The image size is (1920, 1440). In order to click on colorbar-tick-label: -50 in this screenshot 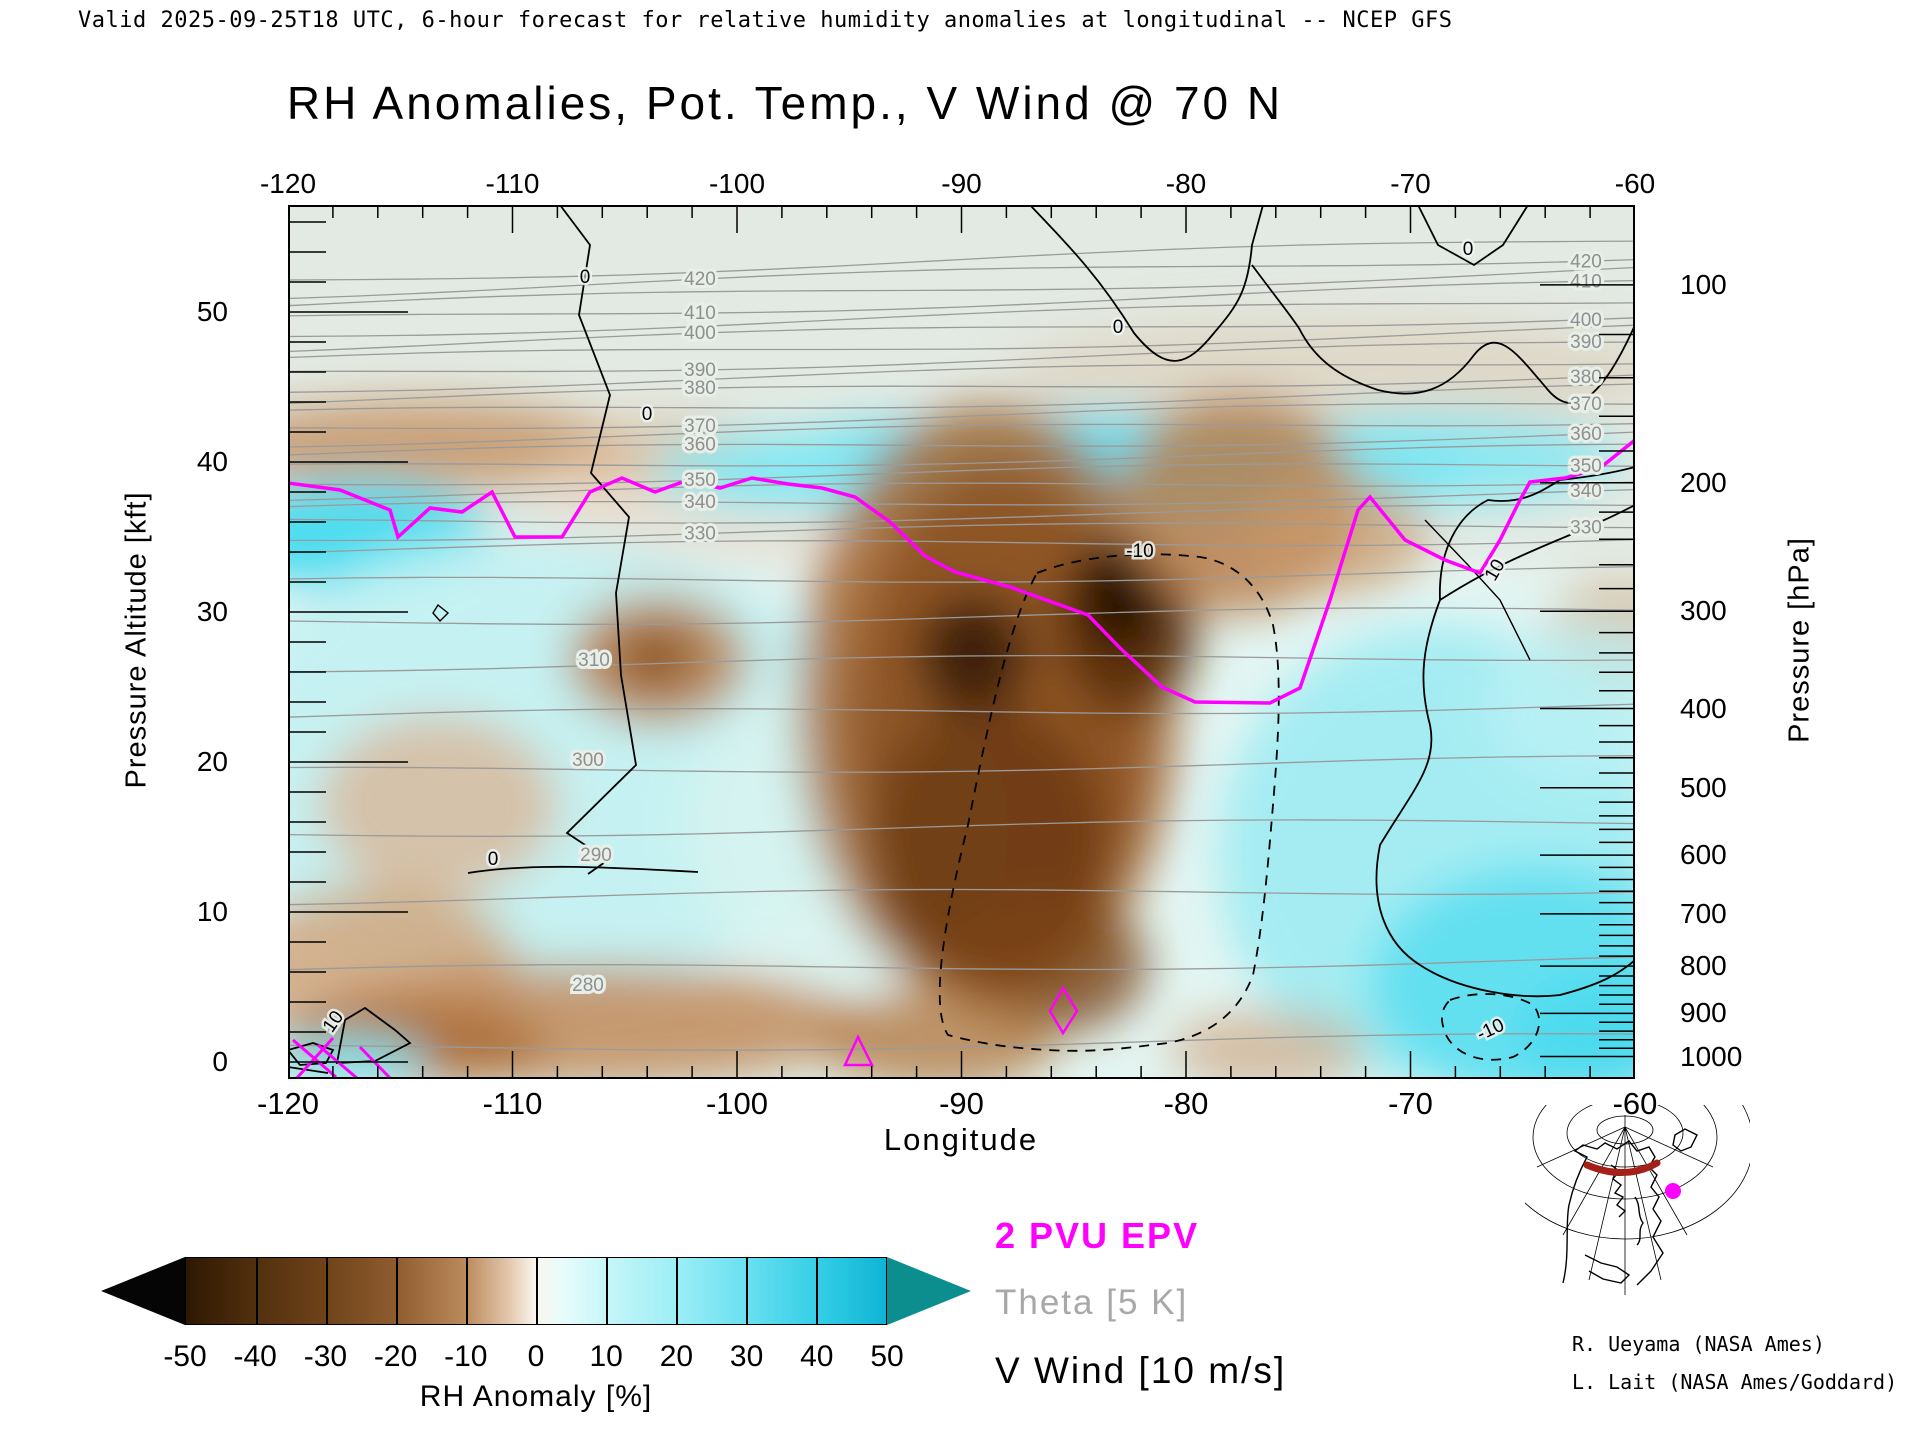, I will do `click(185, 1356)`.